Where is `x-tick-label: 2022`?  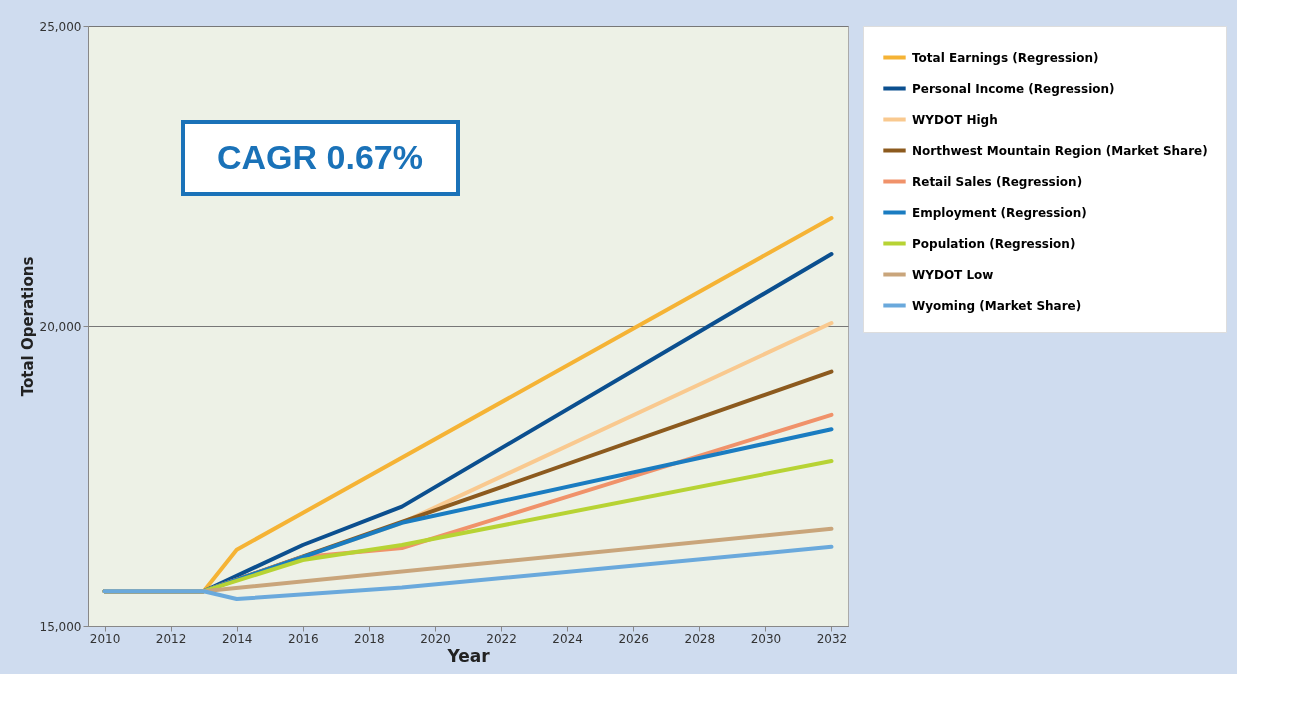
x-tick-label: 2022 is located at coordinates (501, 638).